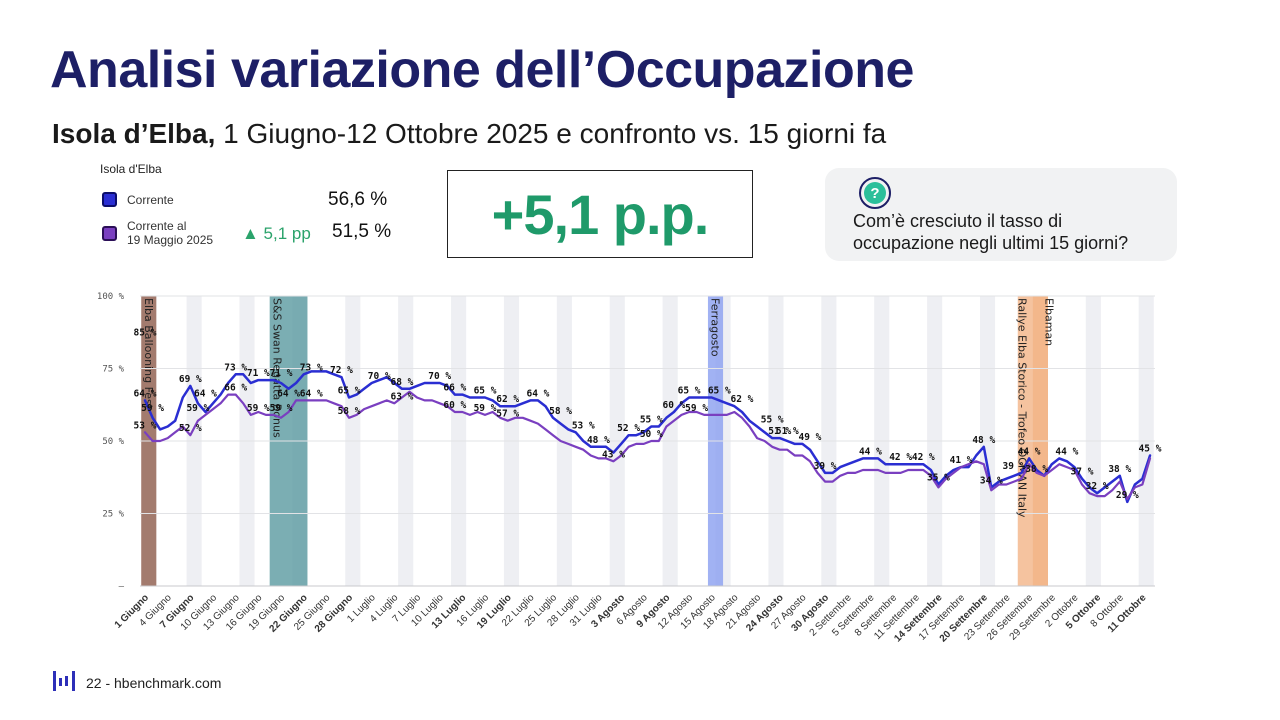  I want to click on data-label: 69 %, so click(190, 379).